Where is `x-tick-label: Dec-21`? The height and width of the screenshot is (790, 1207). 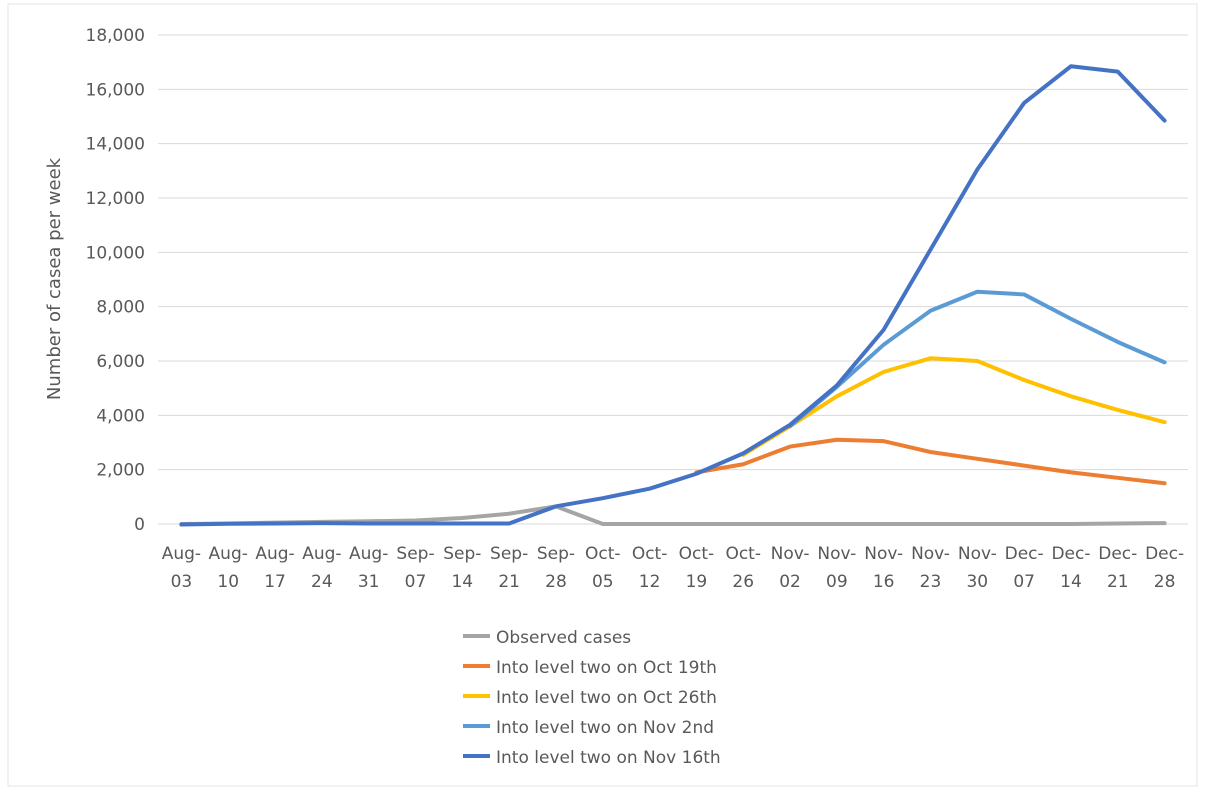
x-tick-label: Dec-21 is located at coordinates (1117, 568).